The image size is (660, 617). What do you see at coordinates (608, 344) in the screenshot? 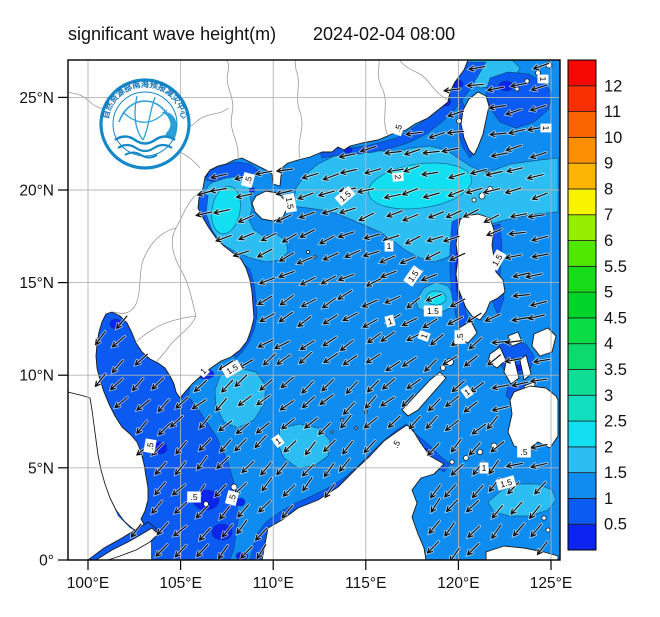
I see `colorbar-label: 4` at bounding box center [608, 344].